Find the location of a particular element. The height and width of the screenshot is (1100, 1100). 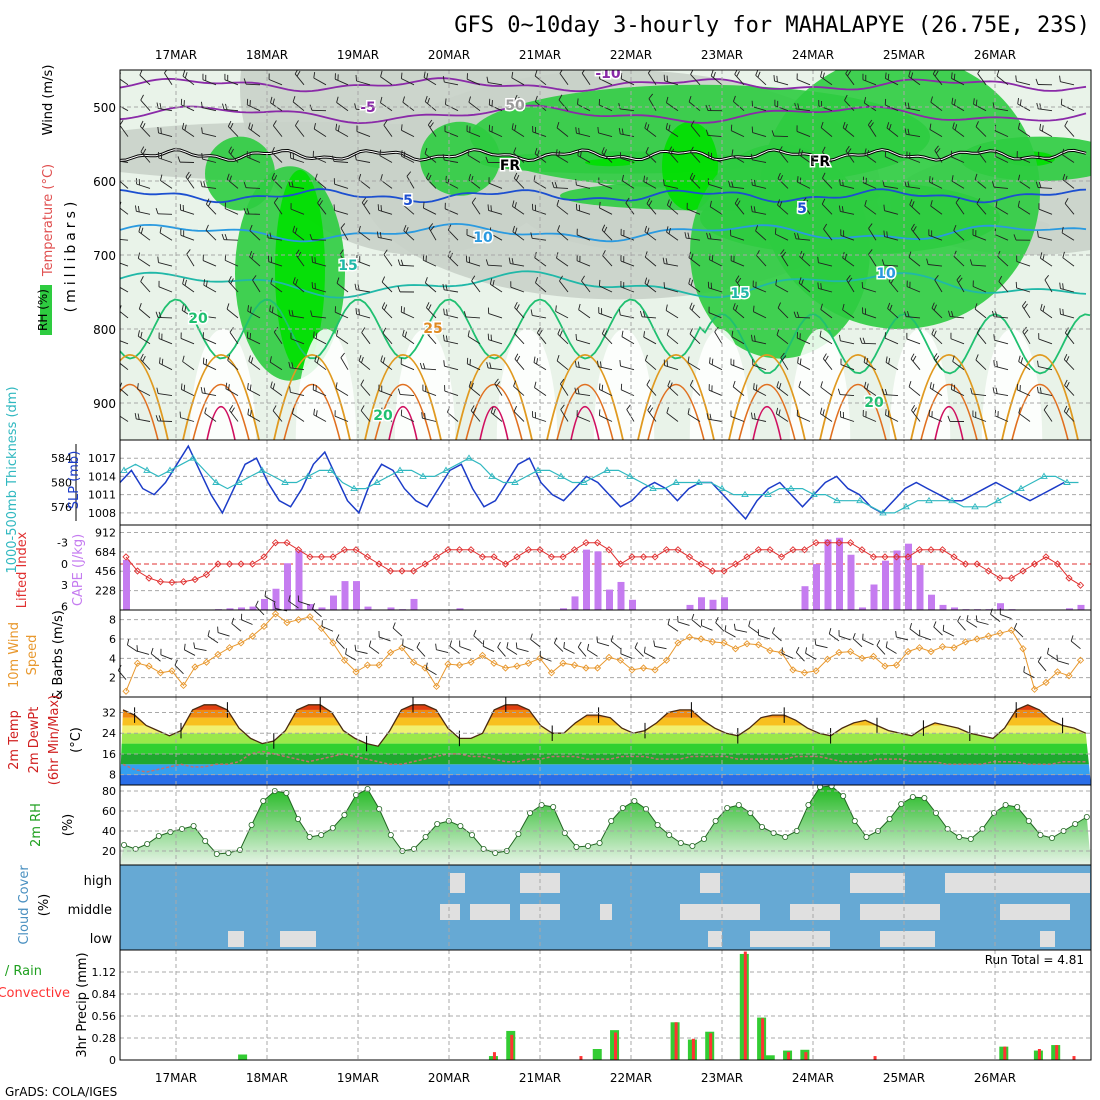

thickness-marker is located at coordinates (1044, 475).